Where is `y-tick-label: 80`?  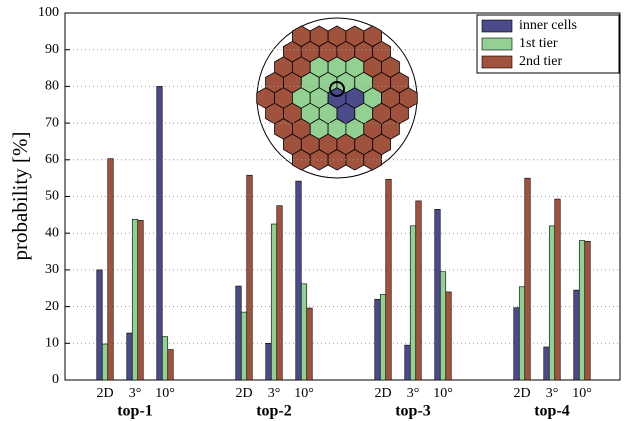 y-tick-label: 80 is located at coordinates (52, 86).